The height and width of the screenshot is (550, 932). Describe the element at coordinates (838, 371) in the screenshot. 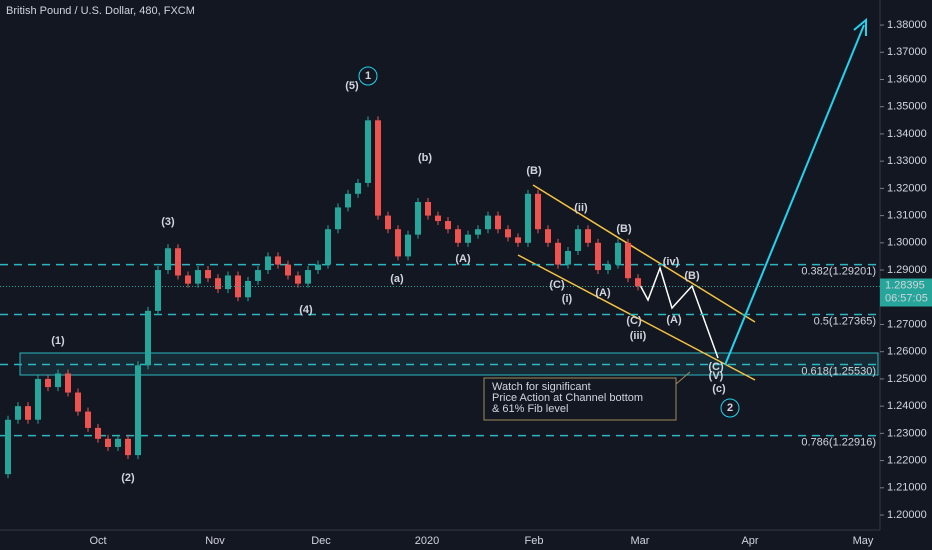

I see `fib-label: 0.618(1.25530)` at that location.